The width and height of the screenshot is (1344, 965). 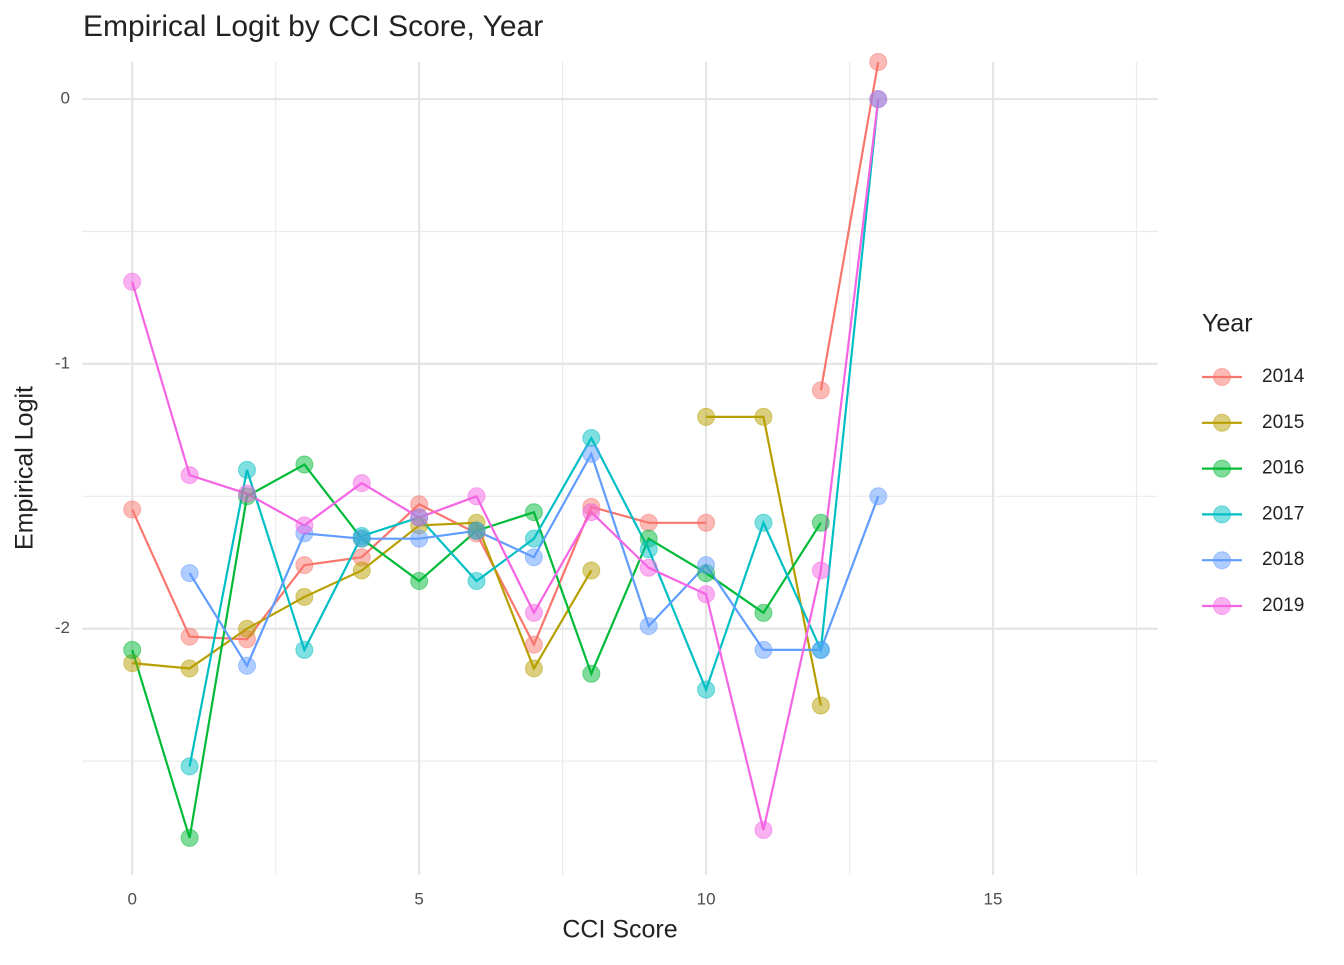 What do you see at coordinates (418, 898) in the screenshot?
I see `x-tick-label: 5` at bounding box center [418, 898].